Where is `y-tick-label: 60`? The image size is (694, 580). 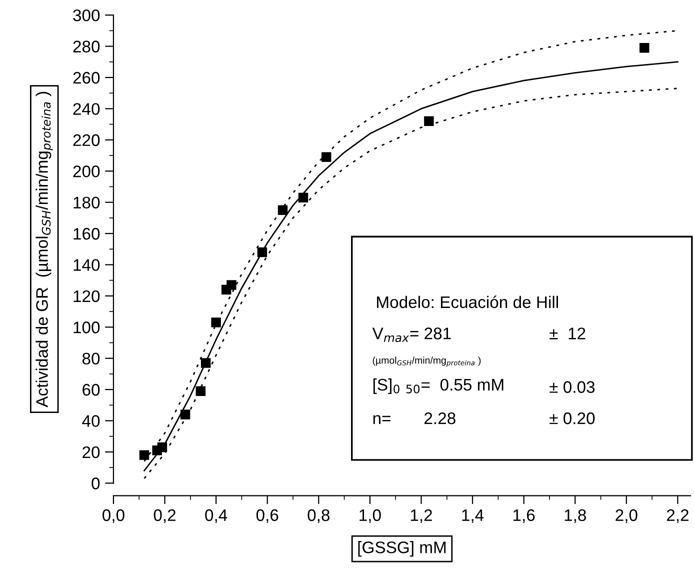
y-tick-label: 60 is located at coordinates (91, 390).